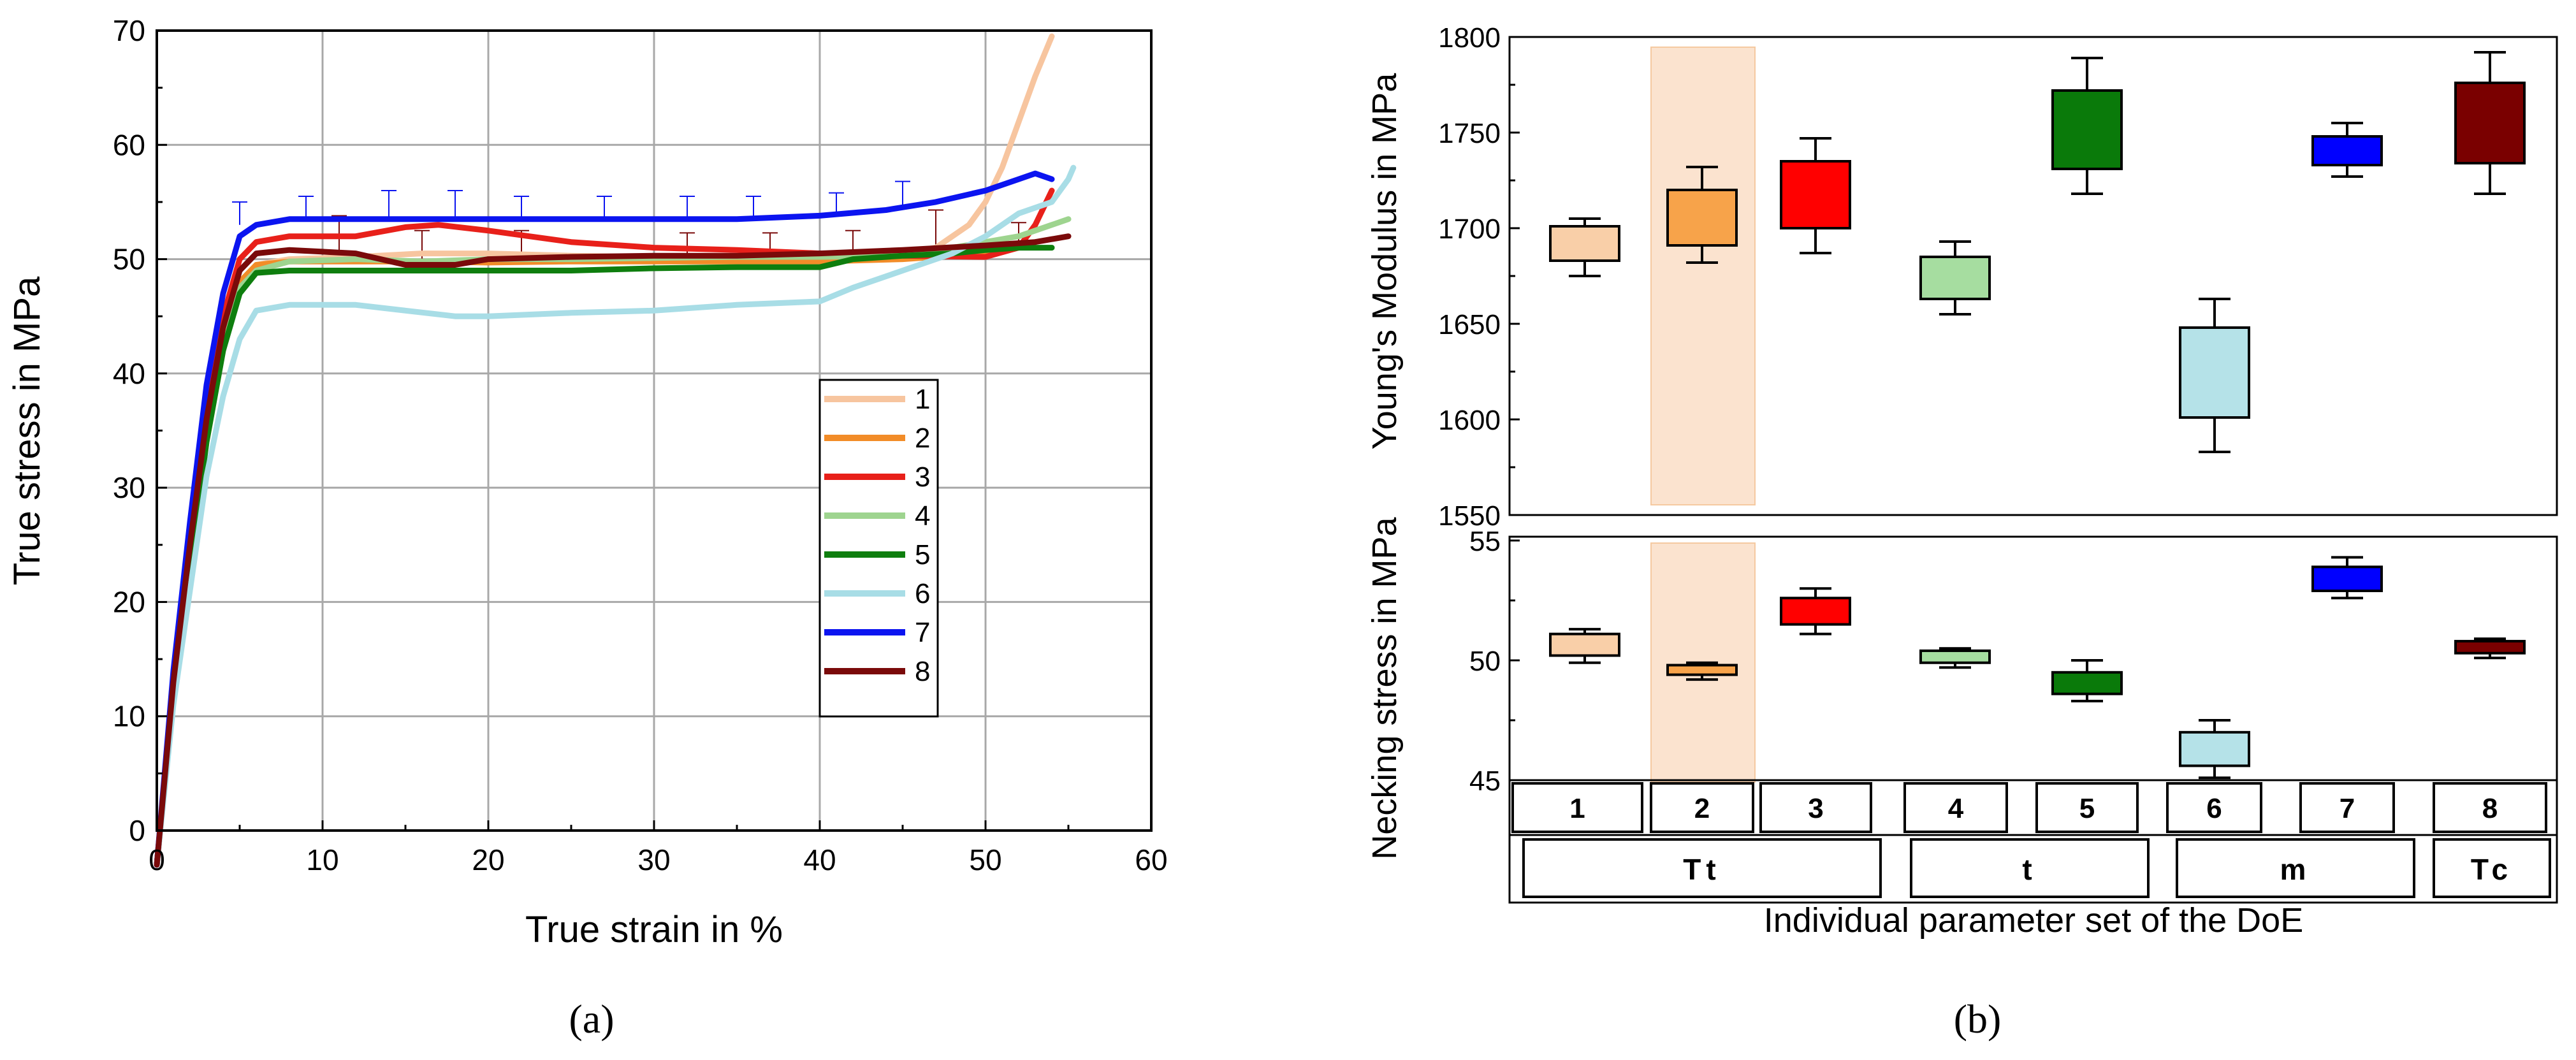 Image resolution: width=2576 pixels, height=1060 pixels. I want to click on x-tick-label: 20, so click(488, 859).